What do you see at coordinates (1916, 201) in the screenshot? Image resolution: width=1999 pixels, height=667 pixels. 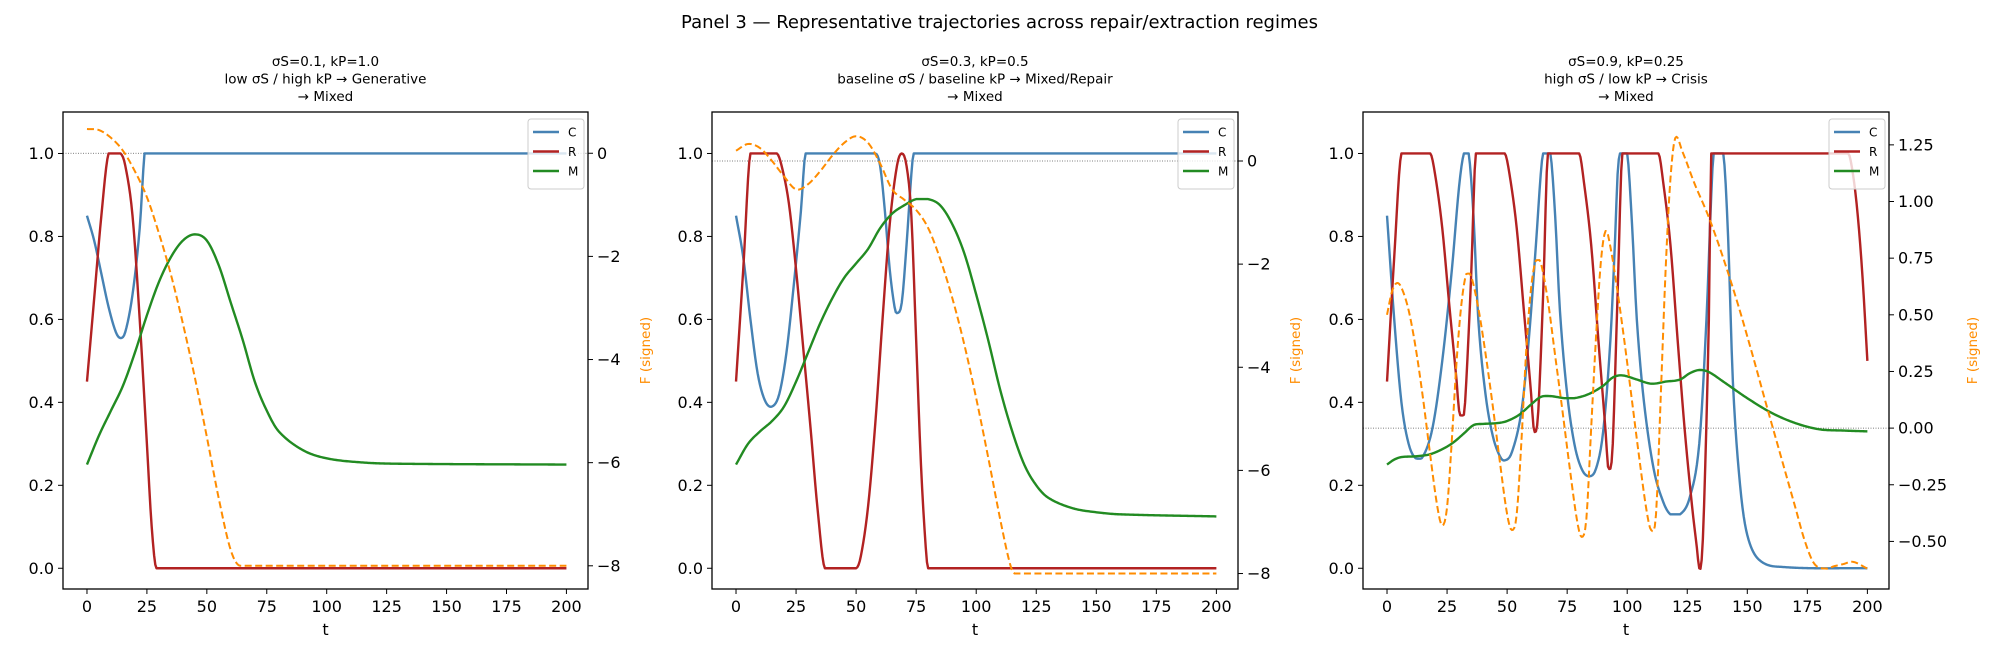 I see `y-right-tick-label: 1.00` at bounding box center [1916, 201].